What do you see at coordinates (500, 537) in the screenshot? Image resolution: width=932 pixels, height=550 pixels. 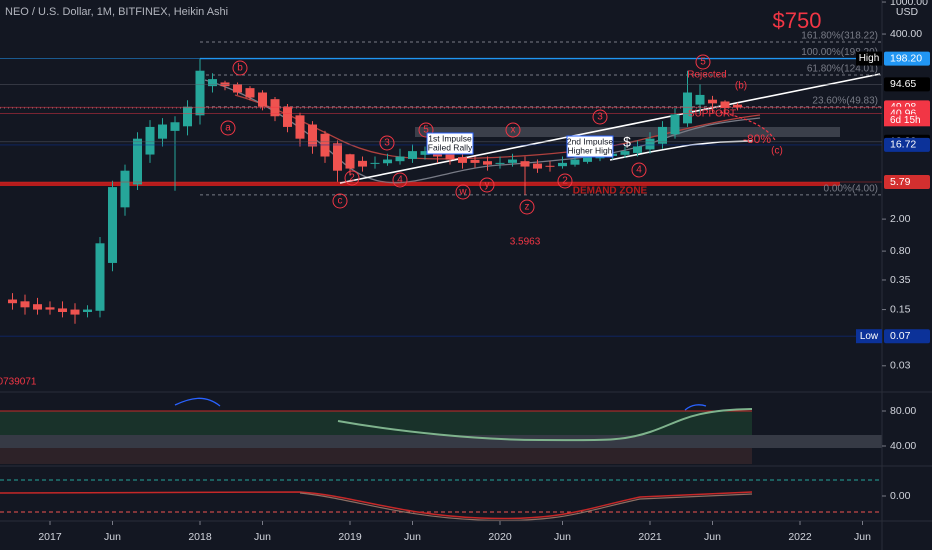 I see `x-tick-label: 2020` at bounding box center [500, 537].